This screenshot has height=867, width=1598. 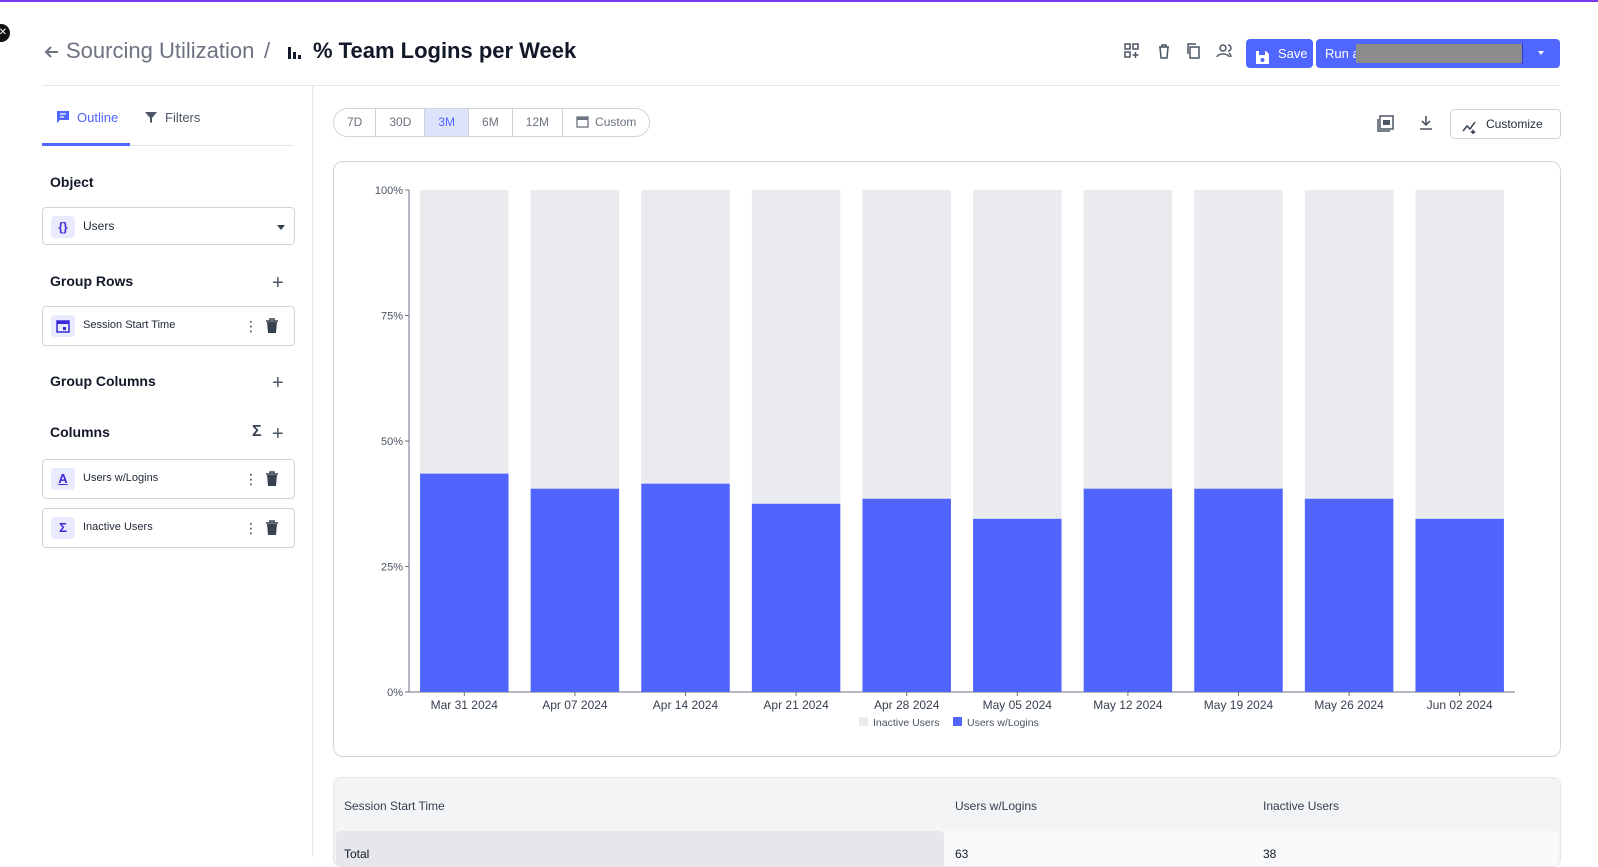 What do you see at coordinates (1003, 723) in the screenshot?
I see `legend-label-logins: Users w/Logins` at bounding box center [1003, 723].